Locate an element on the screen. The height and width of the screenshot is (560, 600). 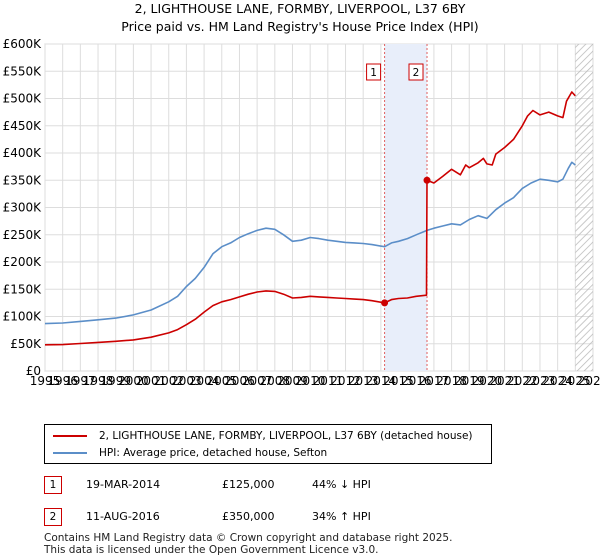
y-tick-label: £600K is located at coordinates (23, 44).